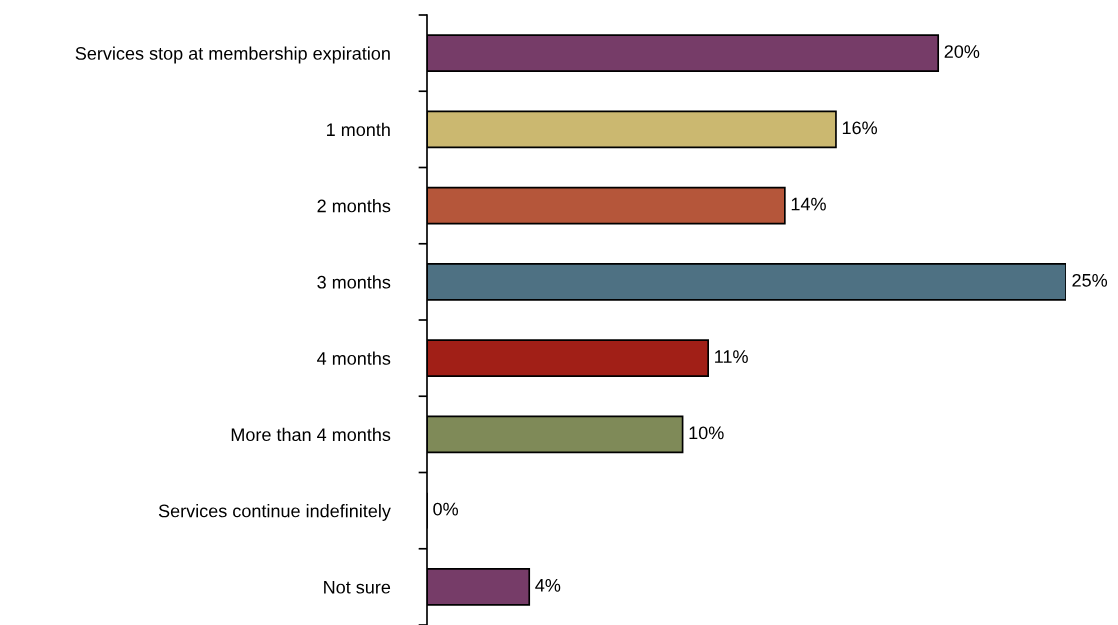 This screenshot has height=625, width=1118. Describe the element at coordinates (354, 358) in the screenshot. I see `y-tick-label: 4 months` at that location.